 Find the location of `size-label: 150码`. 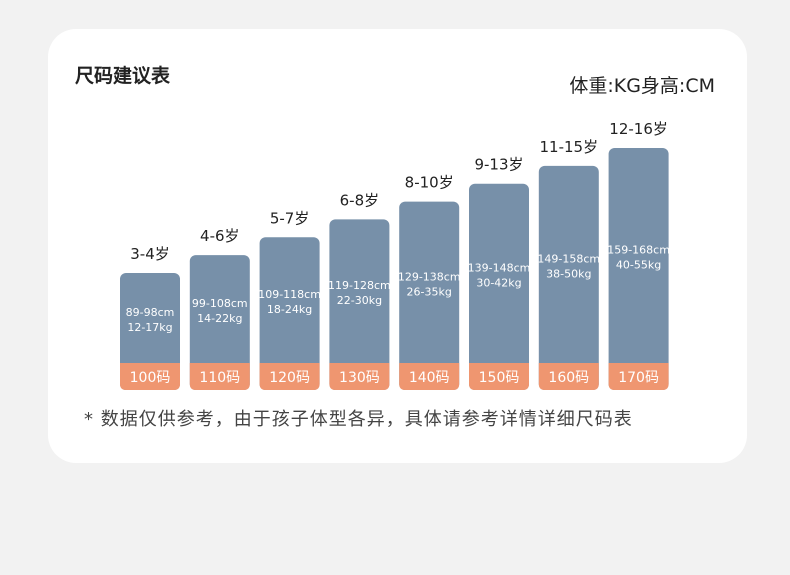

size-label: 150码 is located at coordinates (499, 378).